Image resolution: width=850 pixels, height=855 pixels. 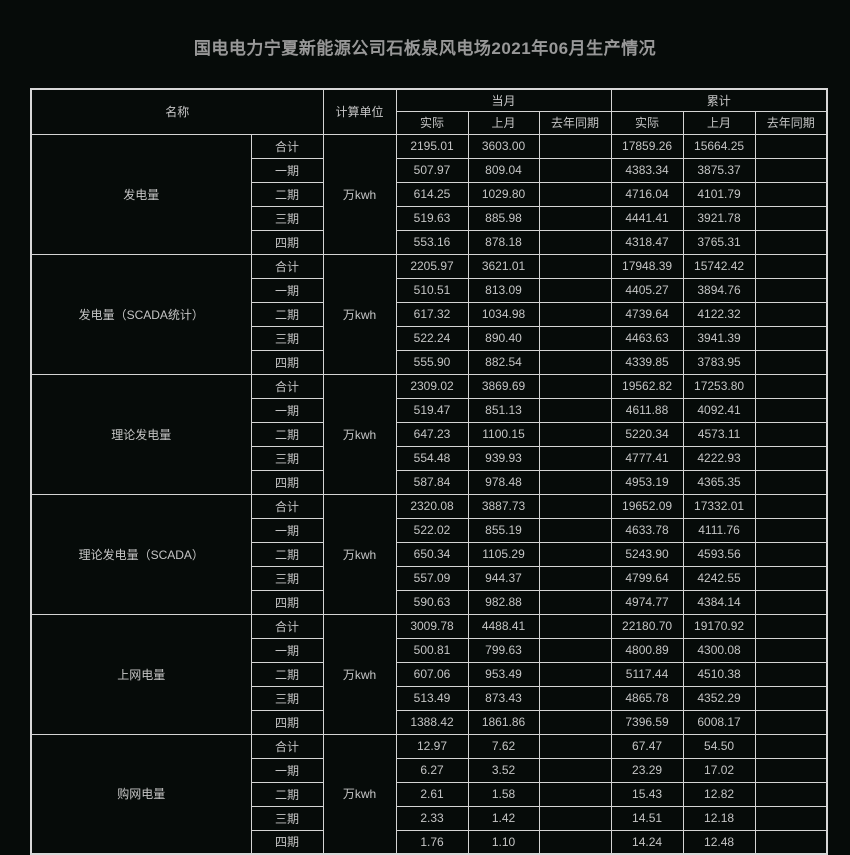 I want to click on value-cell: 507.97, so click(x=432, y=170).